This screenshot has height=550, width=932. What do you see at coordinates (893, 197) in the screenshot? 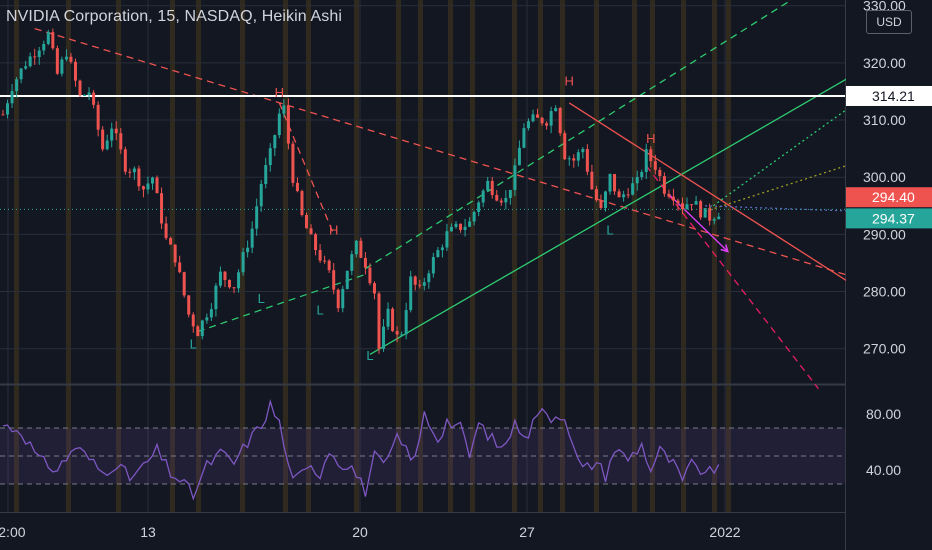
I see `price-tag-label-0: 294.40` at bounding box center [893, 197].